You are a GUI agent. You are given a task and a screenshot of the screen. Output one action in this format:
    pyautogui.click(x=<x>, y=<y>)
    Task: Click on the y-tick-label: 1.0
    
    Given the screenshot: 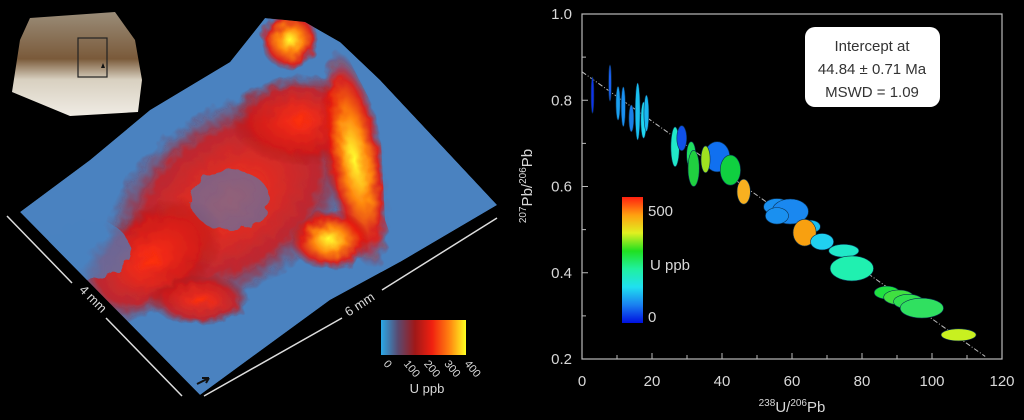 What is the action you would take?
    pyautogui.click(x=561, y=14)
    